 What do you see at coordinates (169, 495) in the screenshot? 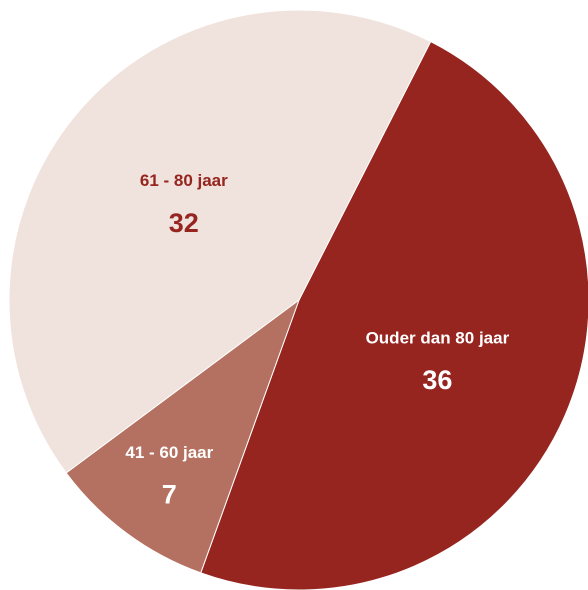
I see `slice-value: 7` at bounding box center [169, 495].